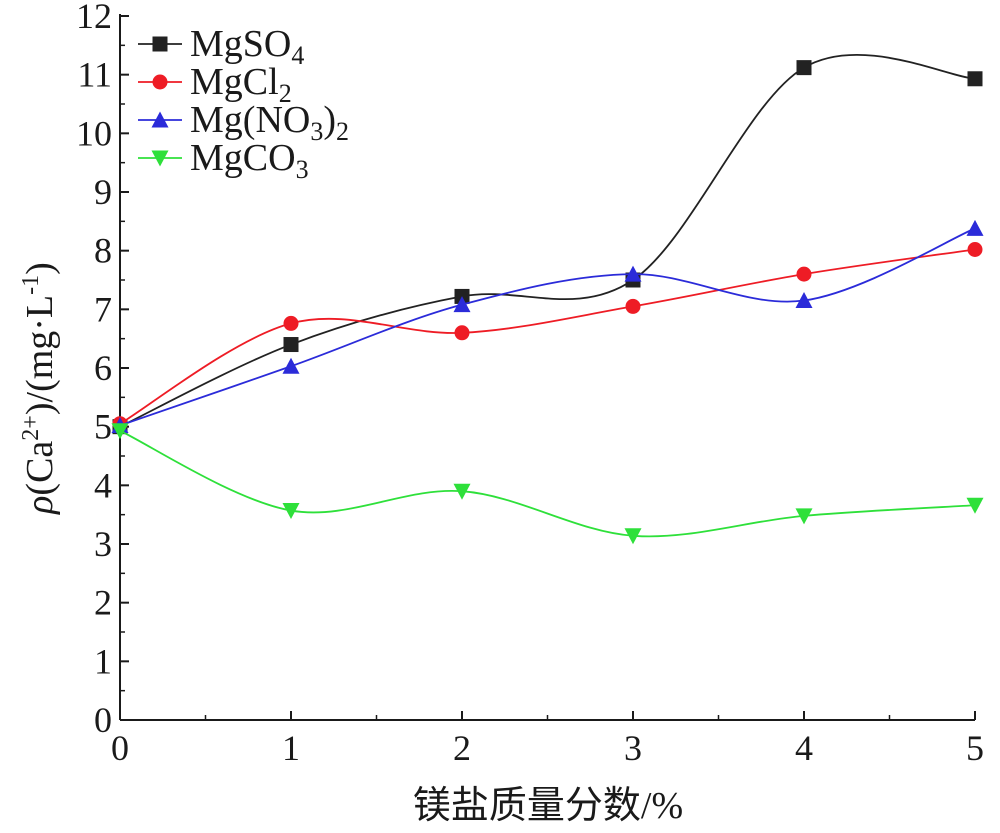 The height and width of the screenshot is (833, 1000). Describe the element at coordinates (40, 268) in the screenshot. I see `y-axis-label-close: )` at that location.